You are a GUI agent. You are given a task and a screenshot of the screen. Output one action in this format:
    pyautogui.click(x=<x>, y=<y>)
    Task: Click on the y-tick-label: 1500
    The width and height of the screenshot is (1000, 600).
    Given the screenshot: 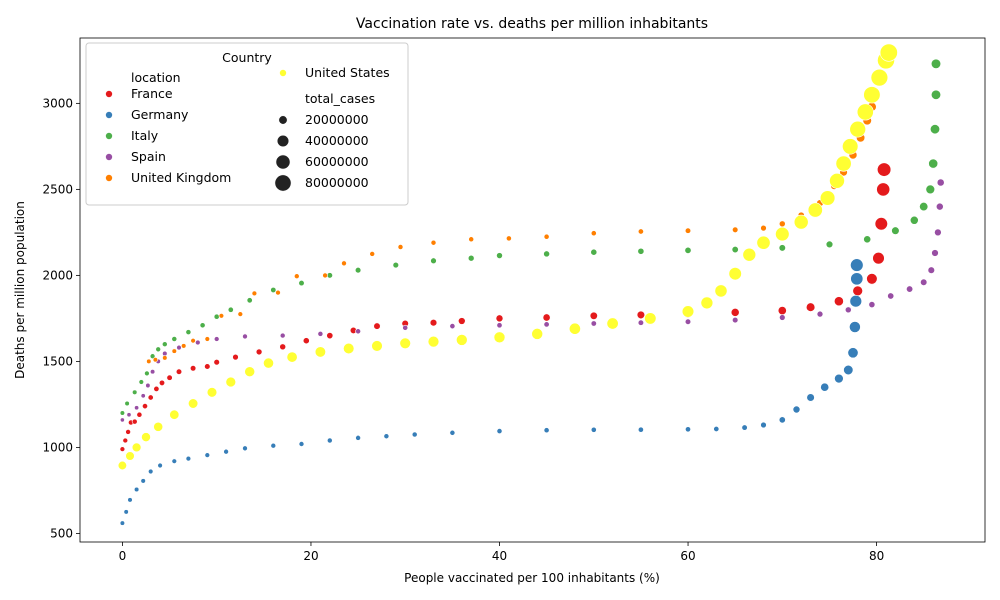 What is the action you would take?
    pyautogui.click(x=57, y=361)
    